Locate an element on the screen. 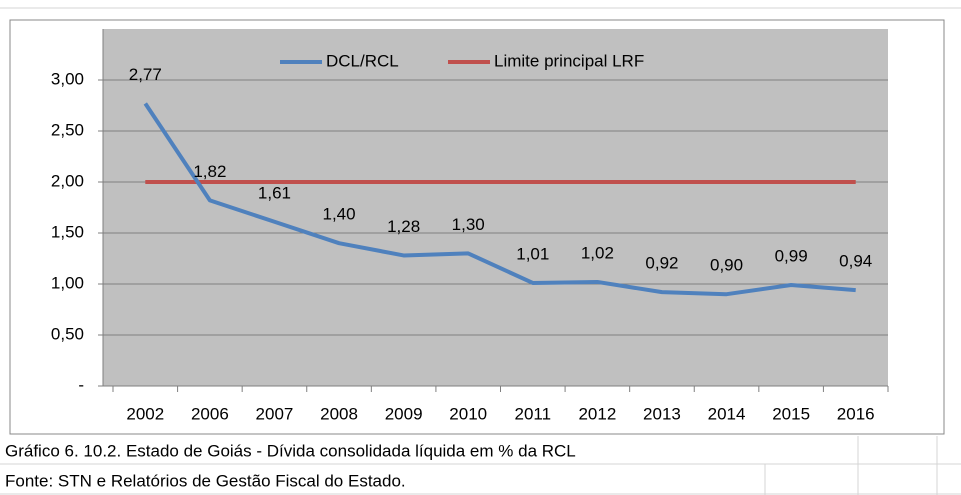 This screenshot has width=961, height=495. y-tick-label: 1,50 is located at coordinates (67, 231).